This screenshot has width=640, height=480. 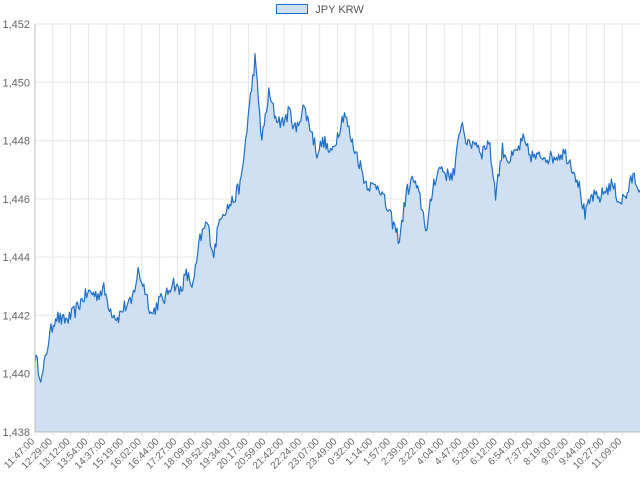 I want to click on y-tick-label: 1,452, so click(x=16, y=25).